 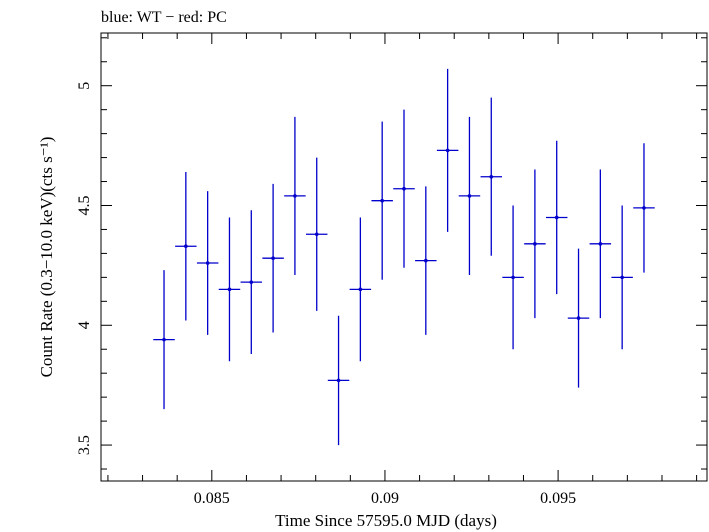 I want to click on x-axis-label: Time Since 57595.0 MJD (days), so click(x=386, y=520).